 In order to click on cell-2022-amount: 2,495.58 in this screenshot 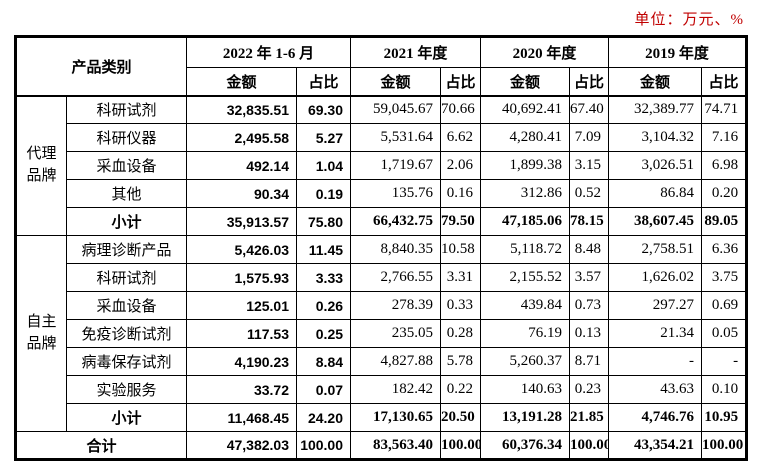, I will do `click(242, 137)`.